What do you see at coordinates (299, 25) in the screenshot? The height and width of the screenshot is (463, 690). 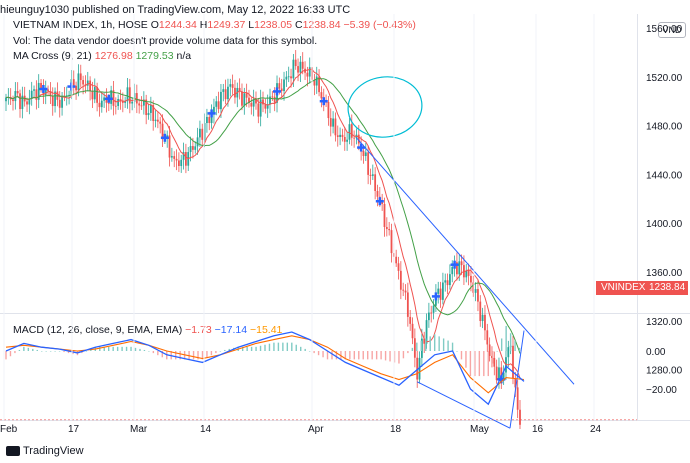 I see `close-label: C` at bounding box center [299, 25].